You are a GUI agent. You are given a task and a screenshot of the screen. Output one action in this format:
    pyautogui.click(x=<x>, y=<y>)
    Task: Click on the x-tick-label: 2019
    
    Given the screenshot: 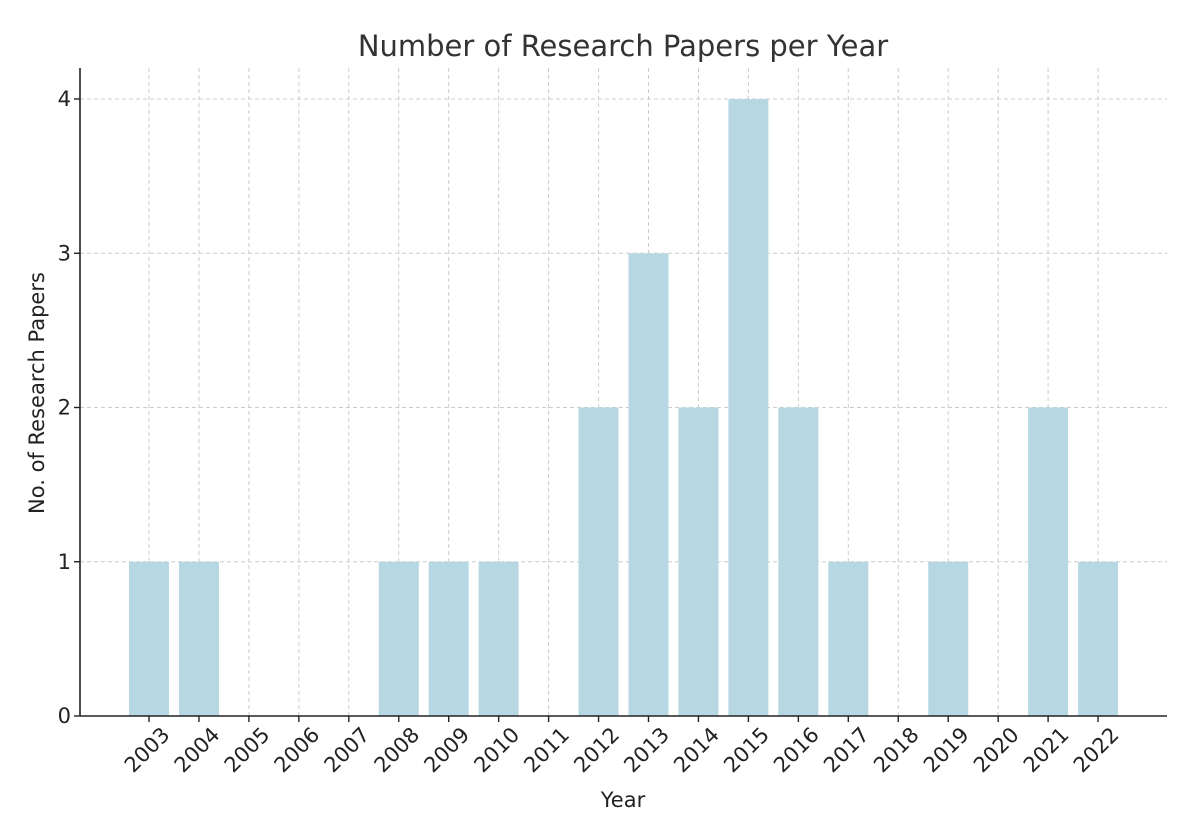 What is the action you would take?
    pyautogui.click(x=946, y=750)
    